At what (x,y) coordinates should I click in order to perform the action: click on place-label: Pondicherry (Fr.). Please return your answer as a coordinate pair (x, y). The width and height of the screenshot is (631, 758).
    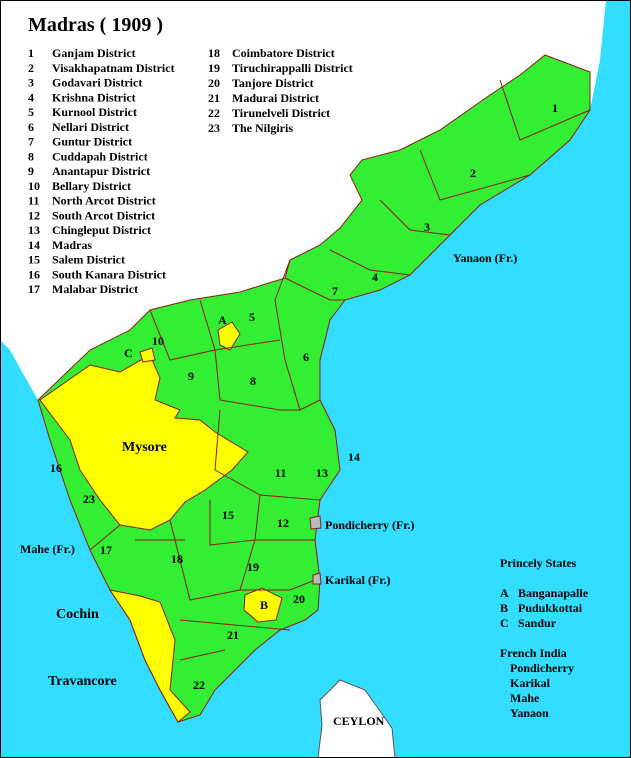
    Looking at the image, I should click on (370, 525).